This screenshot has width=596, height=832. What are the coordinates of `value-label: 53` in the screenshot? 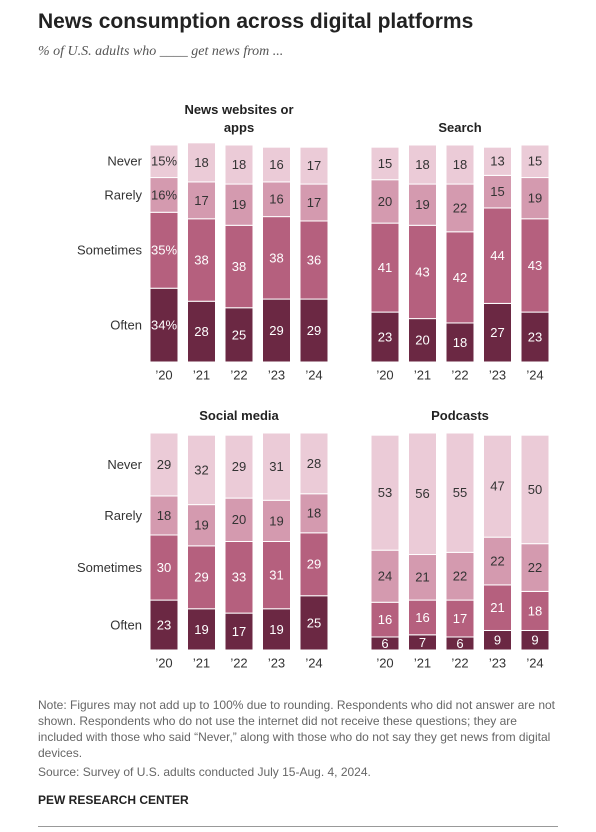 It's located at (385, 492).